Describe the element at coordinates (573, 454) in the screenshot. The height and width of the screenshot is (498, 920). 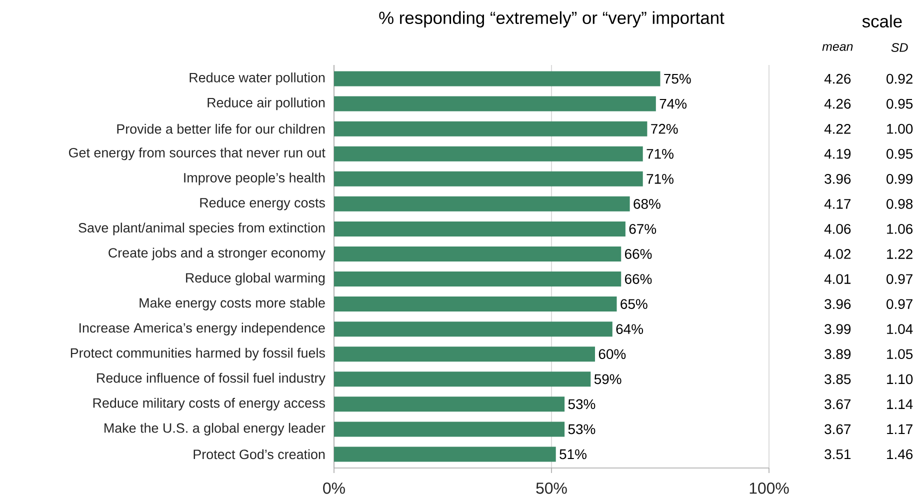
I see `data-label: 51%` at that location.